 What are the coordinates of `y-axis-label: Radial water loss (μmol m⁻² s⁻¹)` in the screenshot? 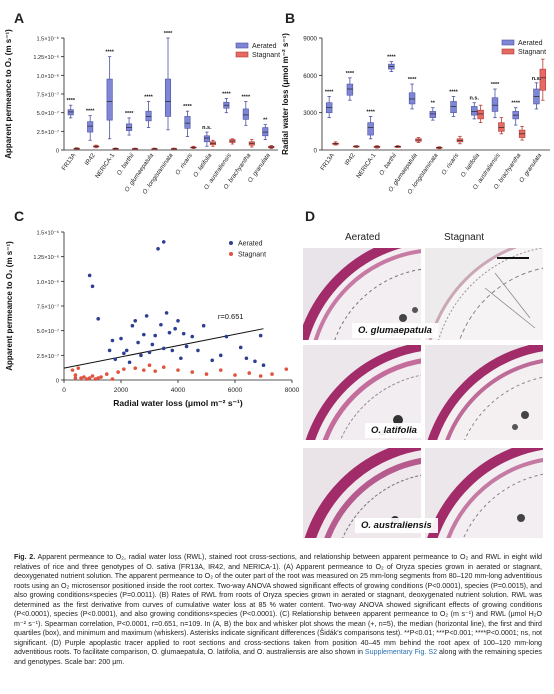 It's located at (285, 94).